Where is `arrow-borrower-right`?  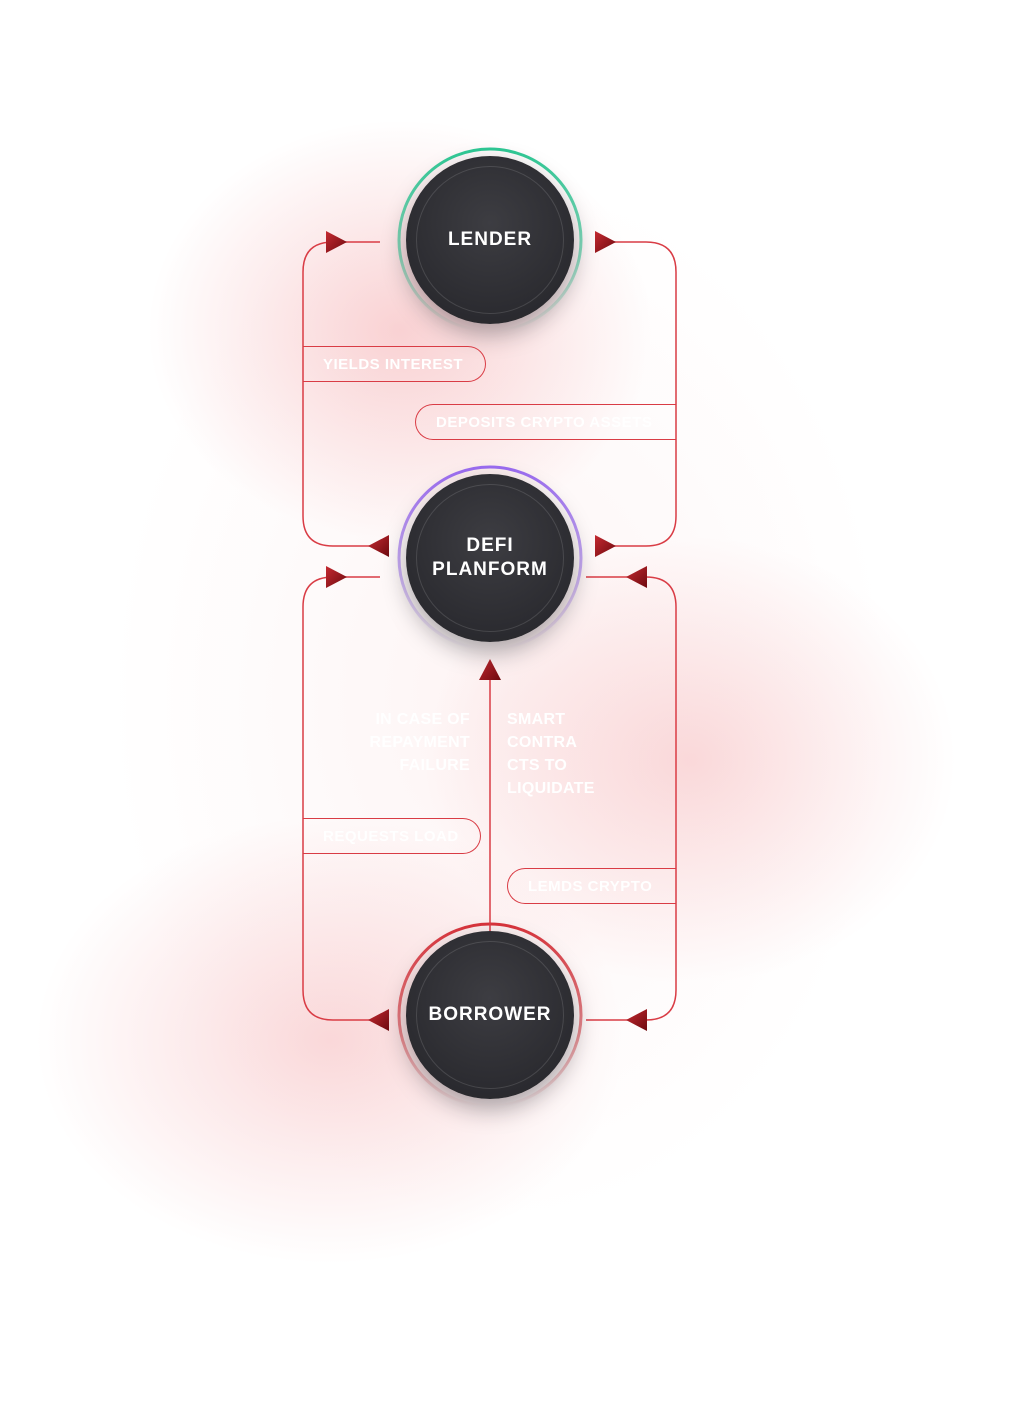 arrow-borrower-right is located at coordinates (636, 1020).